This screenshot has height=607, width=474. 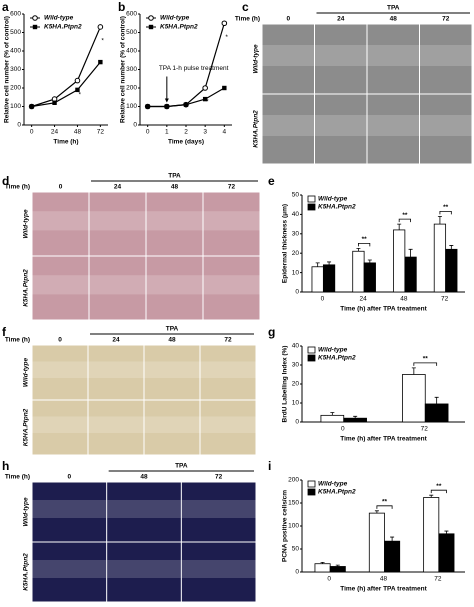 What do you see at coordinates (205, 132) in the screenshot?
I see `x-tick-label: 3` at bounding box center [205, 132].